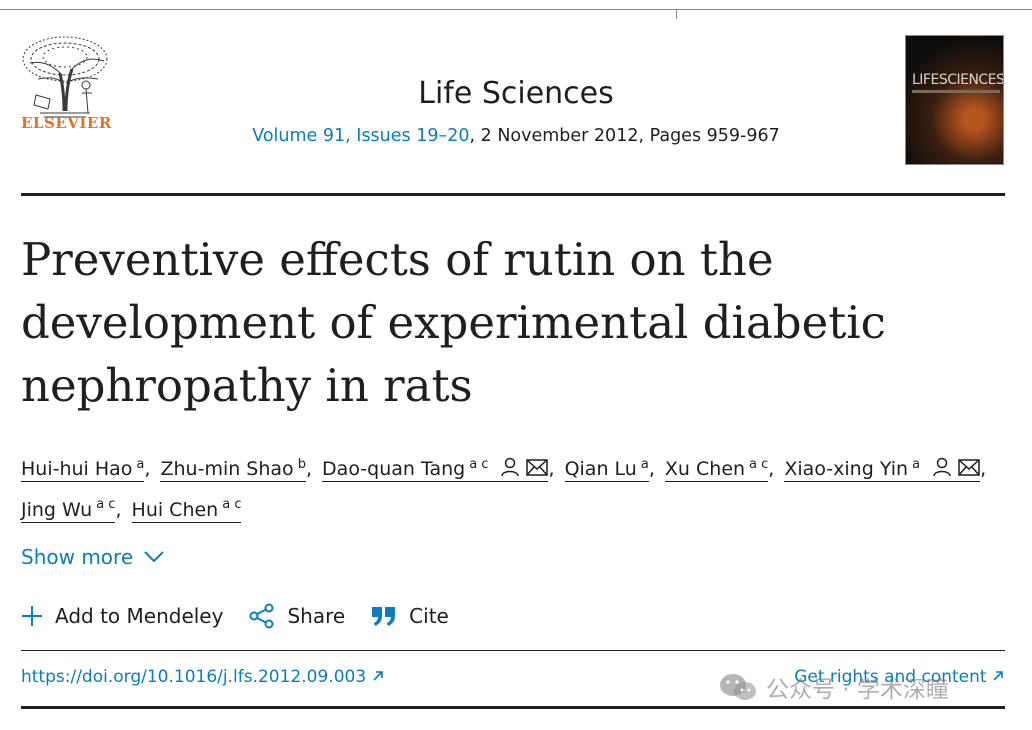  What do you see at coordinates (429, 616) in the screenshot?
I see `cite-label: Cite` at bounding box center [429, 616].